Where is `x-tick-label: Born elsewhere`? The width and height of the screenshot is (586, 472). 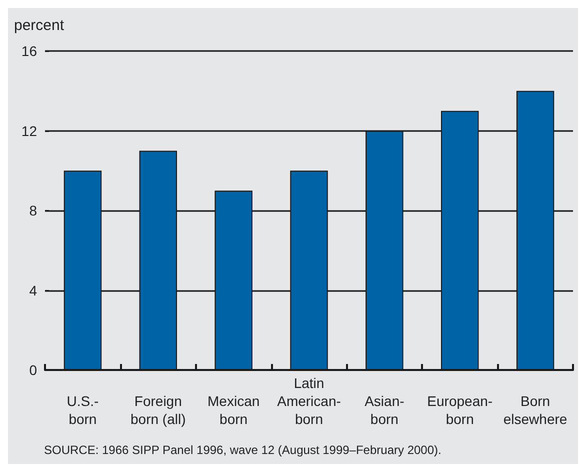
x-tick-label: Born elsewhere is located at coordinates (535, 410).